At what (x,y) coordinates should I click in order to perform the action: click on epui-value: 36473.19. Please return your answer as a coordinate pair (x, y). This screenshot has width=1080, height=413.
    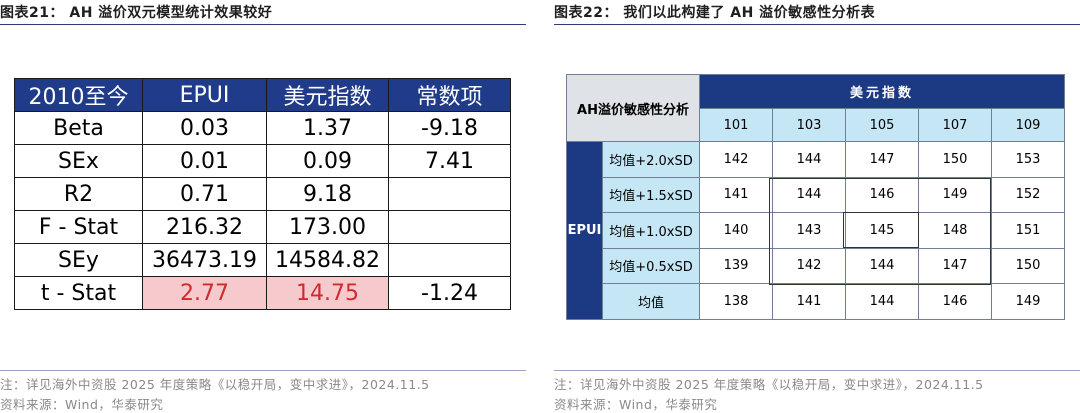
    Looking at the image, I should click on (204, 260).